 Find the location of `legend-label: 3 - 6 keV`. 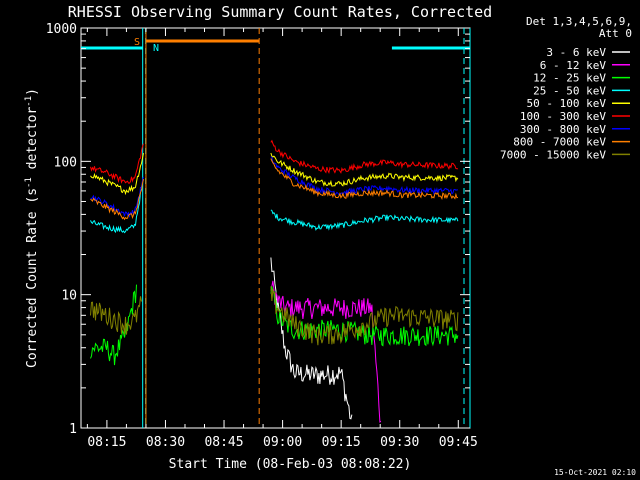

legend-label: 3 - 6 keV is located at coordinates (576, 52).